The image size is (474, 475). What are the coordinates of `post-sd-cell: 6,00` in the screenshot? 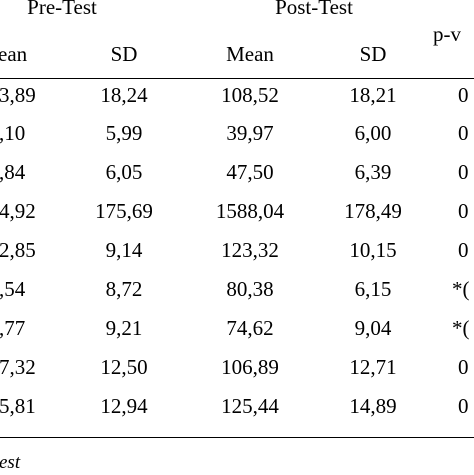 It's located at (373, 133).